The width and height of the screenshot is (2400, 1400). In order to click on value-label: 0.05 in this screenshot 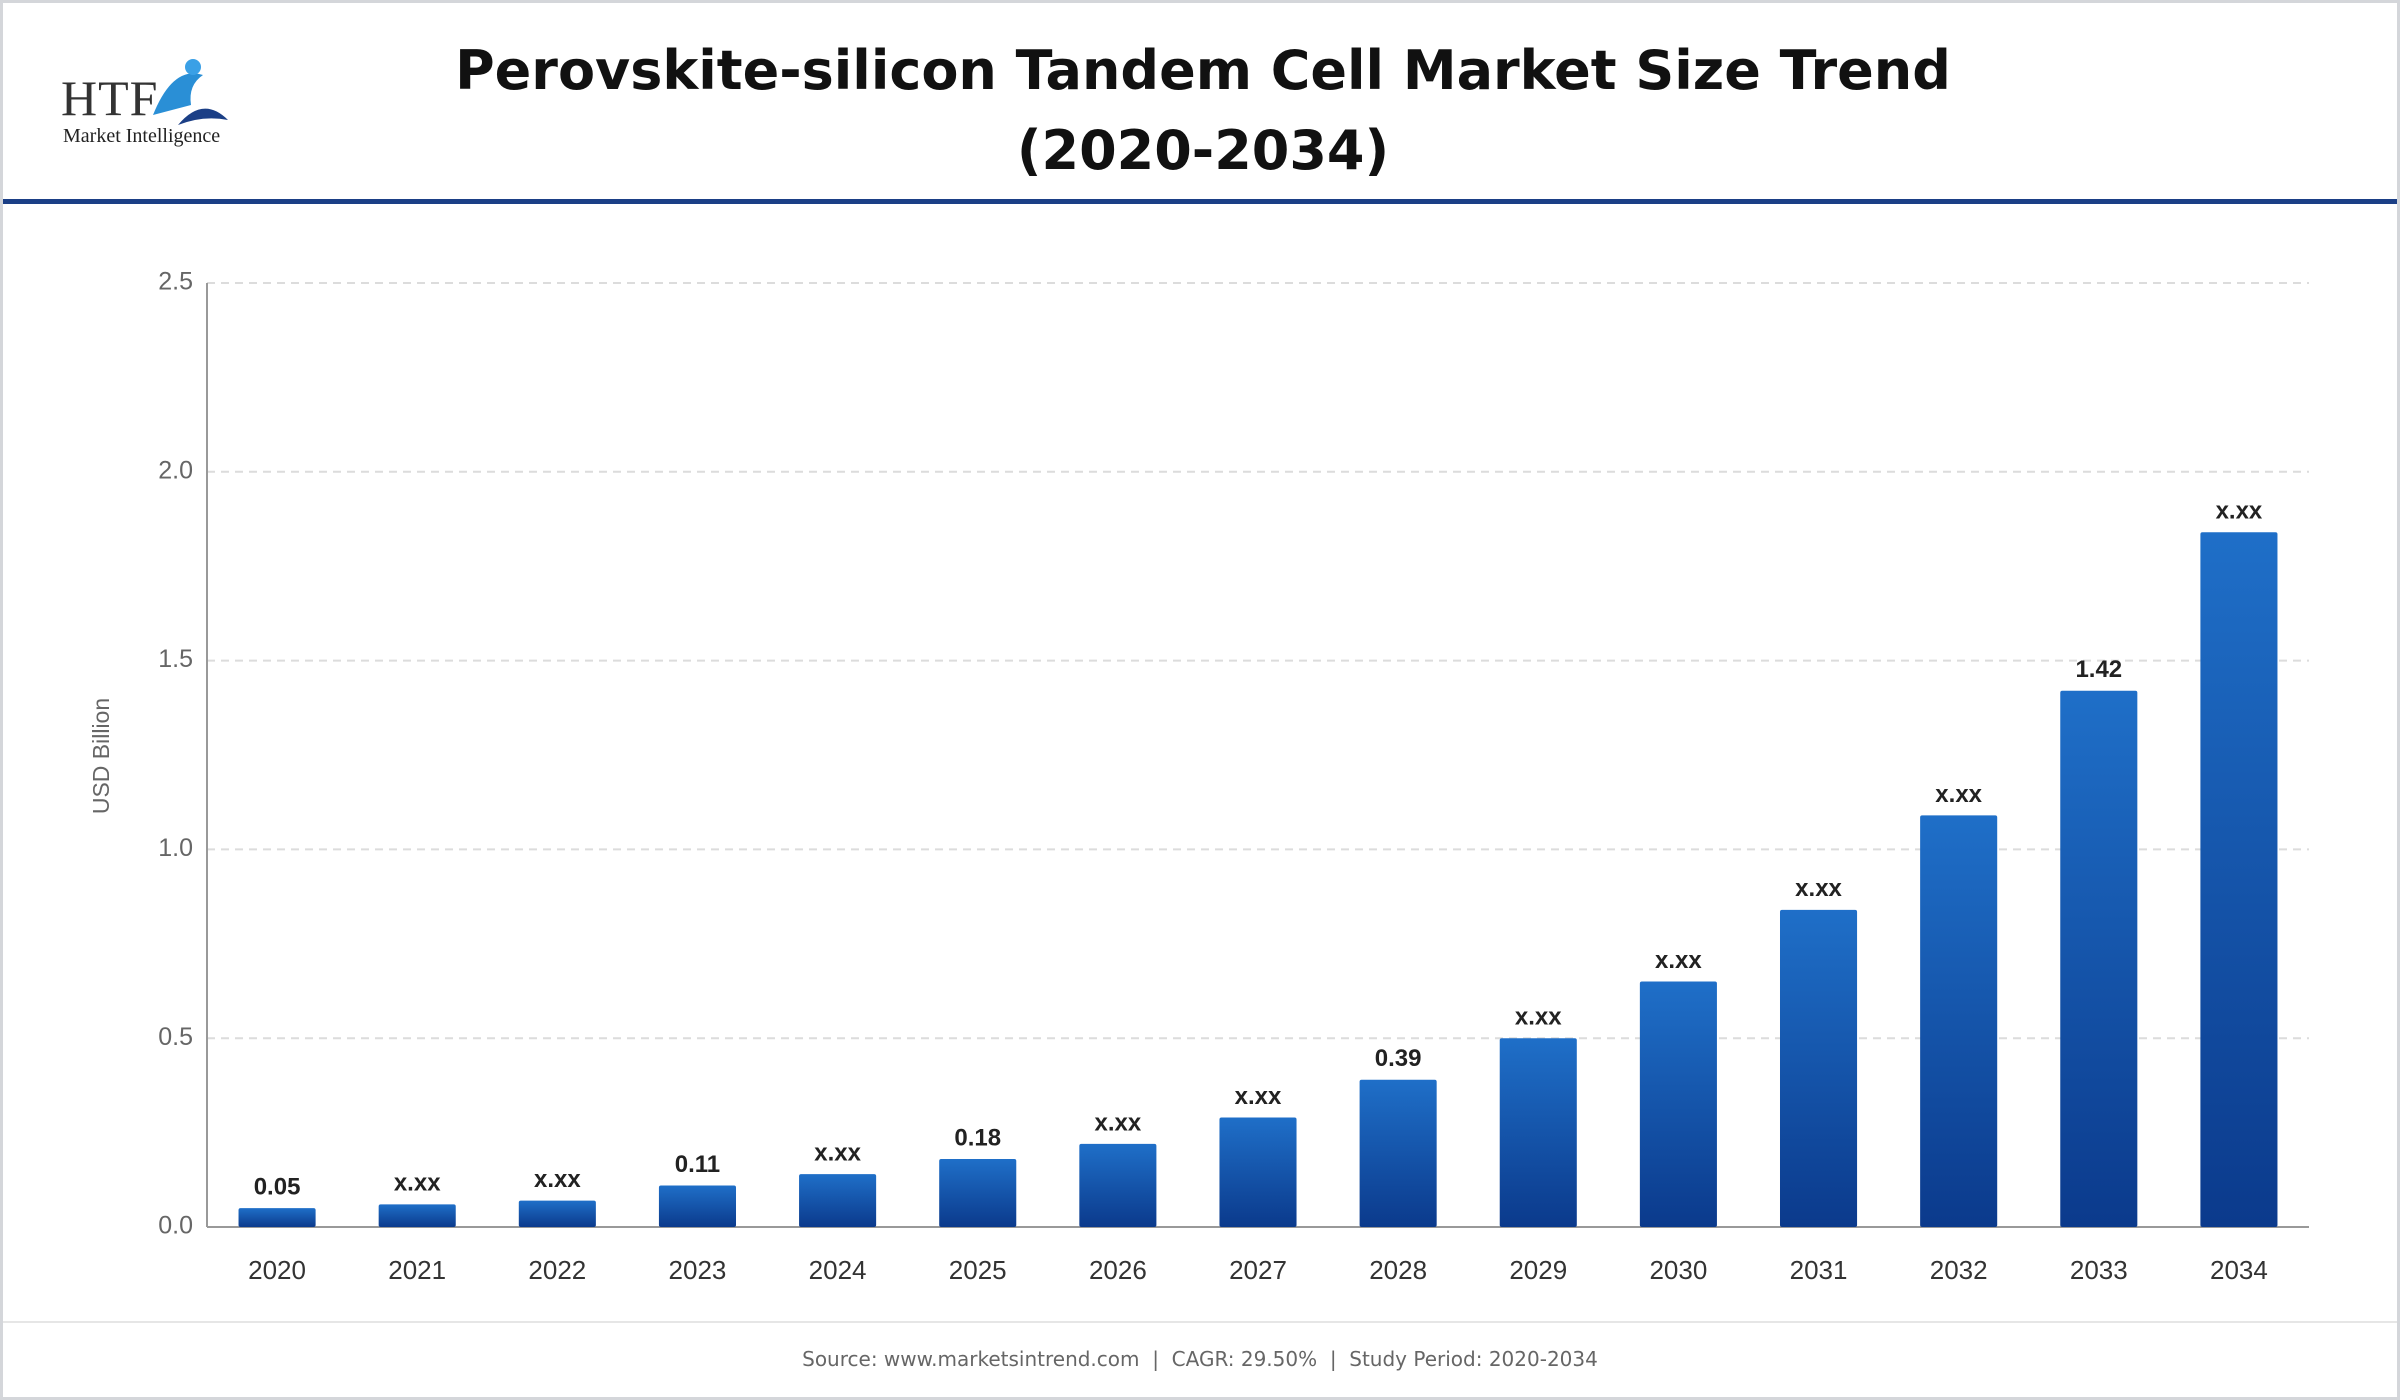, I will do `click(277, 1186)`.